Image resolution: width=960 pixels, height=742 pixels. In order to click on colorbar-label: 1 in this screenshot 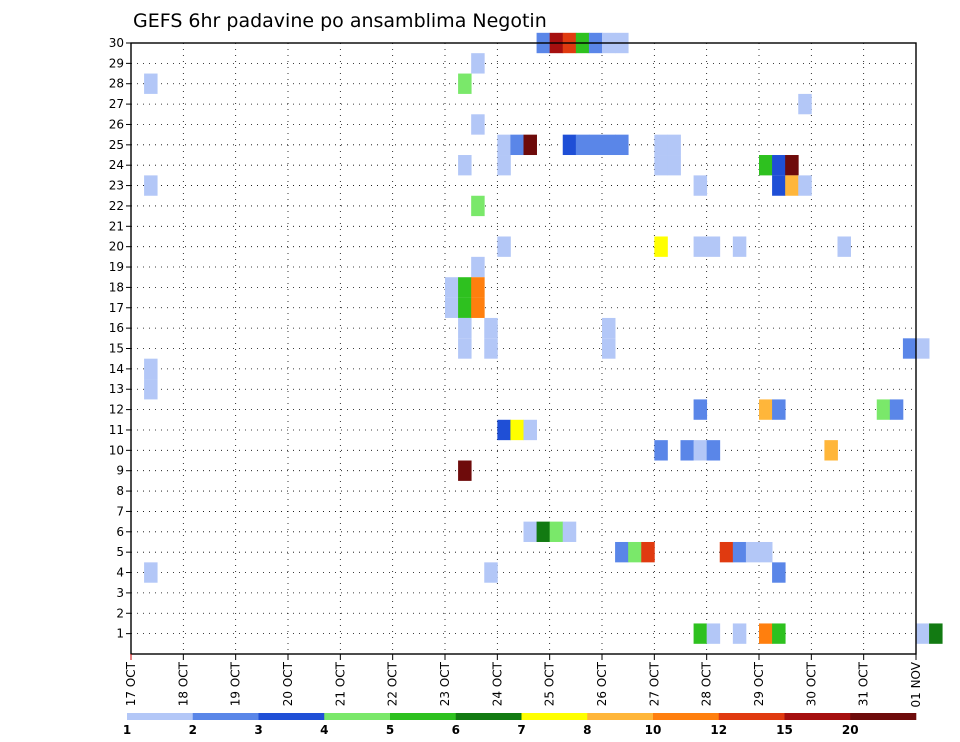, I will do `click(127, 730)`.